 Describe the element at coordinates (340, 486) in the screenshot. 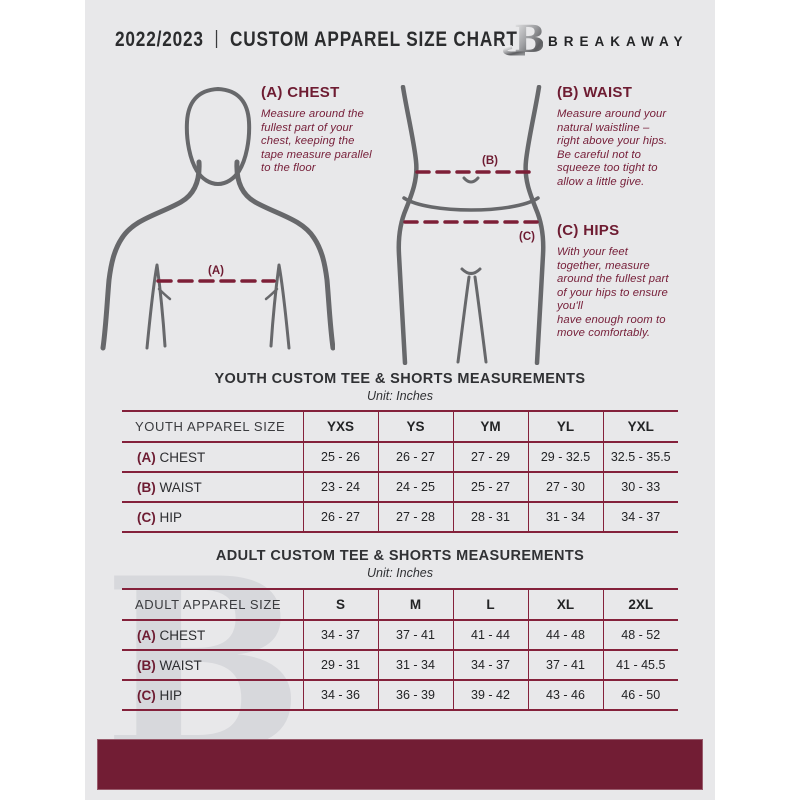

I see `cell: 23 - 24` at that location.